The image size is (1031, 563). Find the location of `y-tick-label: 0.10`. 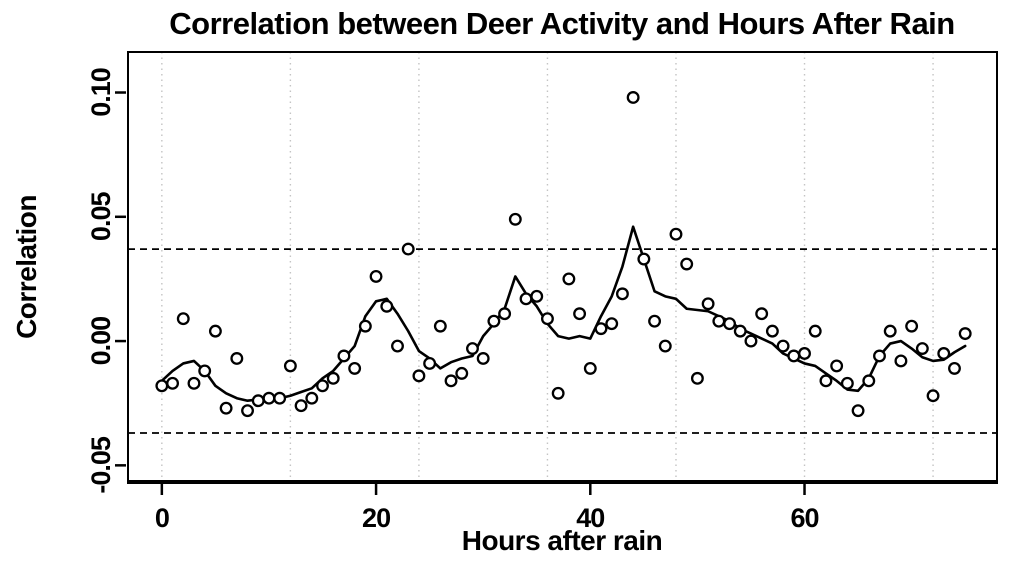

y-tick-label: 0.10 is located at coordinates (101, 92).